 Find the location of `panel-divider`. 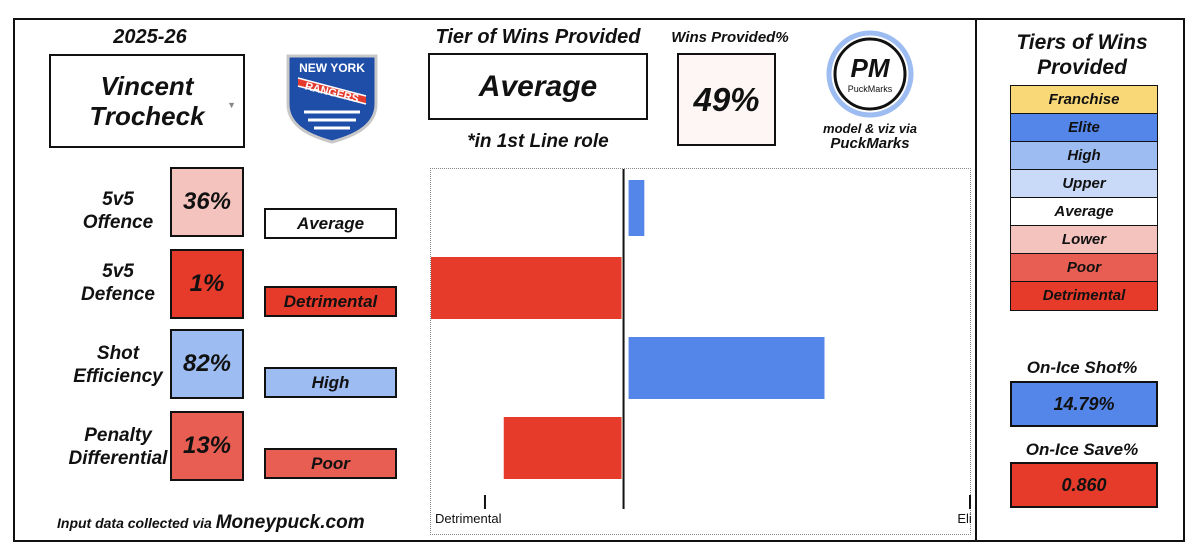

panel-divider is located at coordinates (976, 280).